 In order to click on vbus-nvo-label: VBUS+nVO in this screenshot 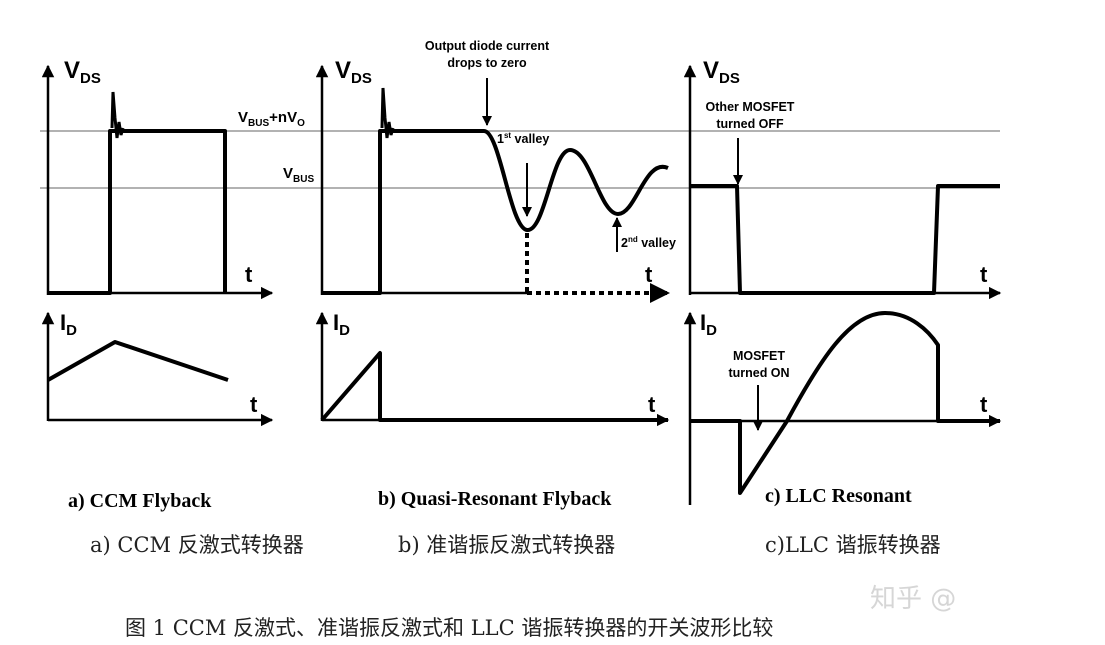, I will do `click(271, 119)`.